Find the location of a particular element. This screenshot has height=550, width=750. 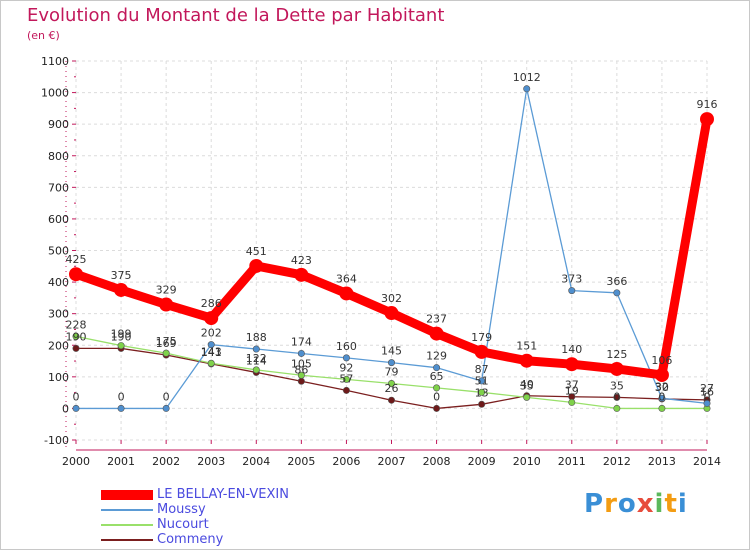

y-tick-label: 1000 is located at coordinates (55, 93).